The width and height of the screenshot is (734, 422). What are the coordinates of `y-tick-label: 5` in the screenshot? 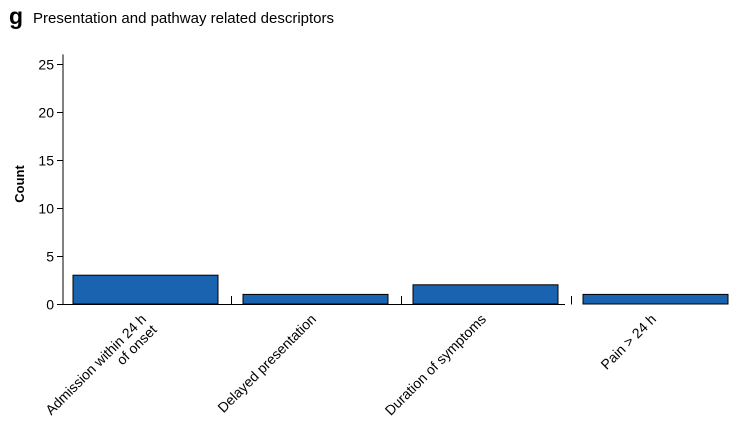 It's located at (50, 257).